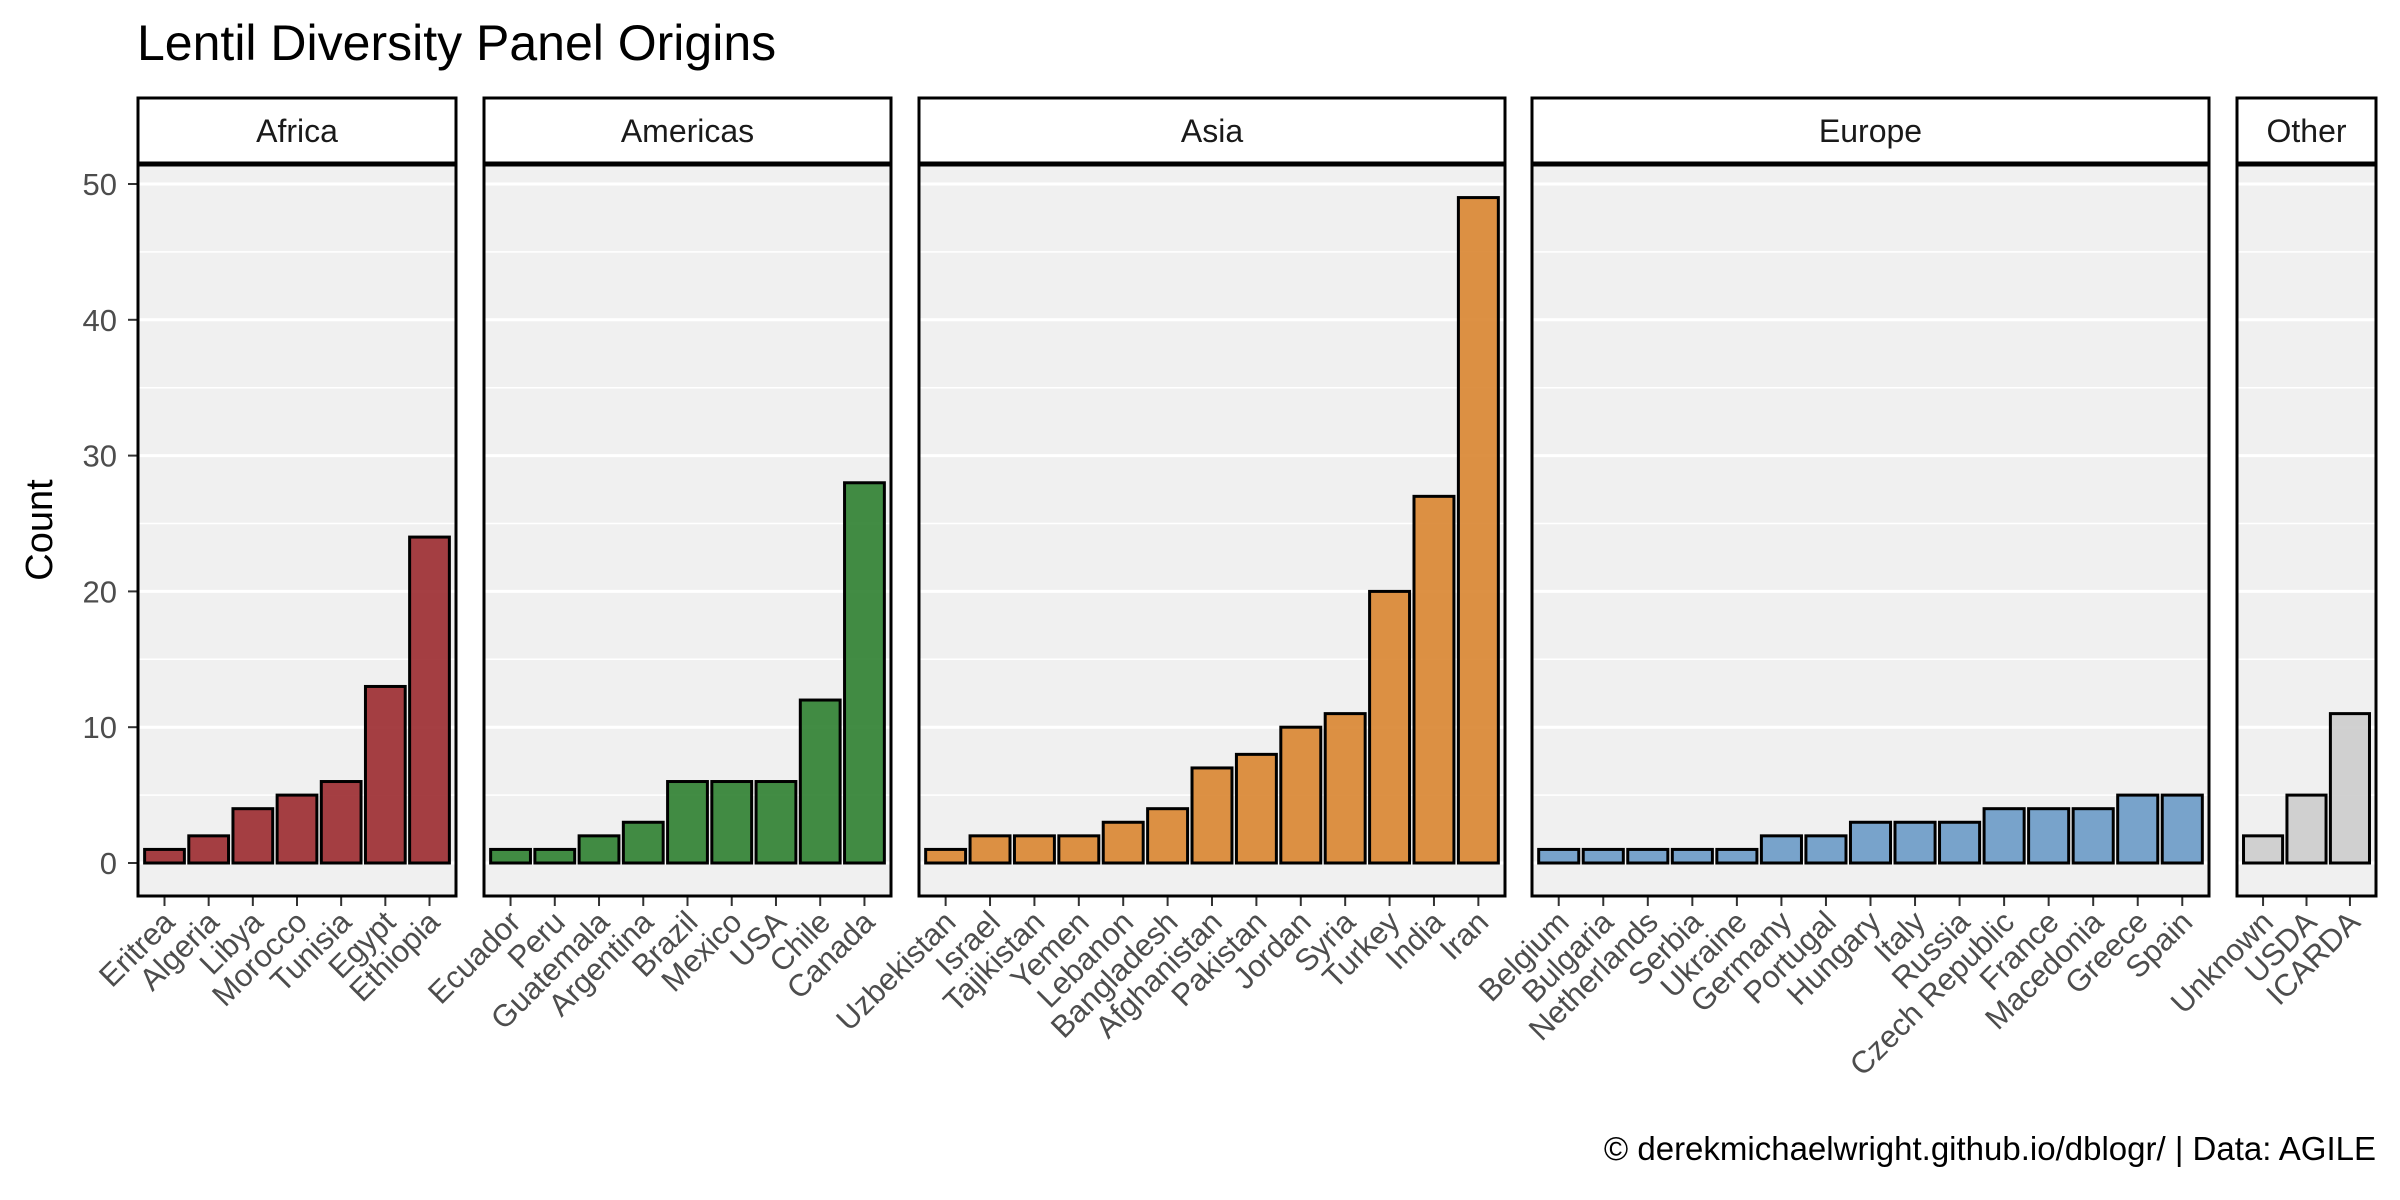 The height and width of the screenshot is (1200, 2400). I want to click on y-tick-label: 10, so click(100, 727).